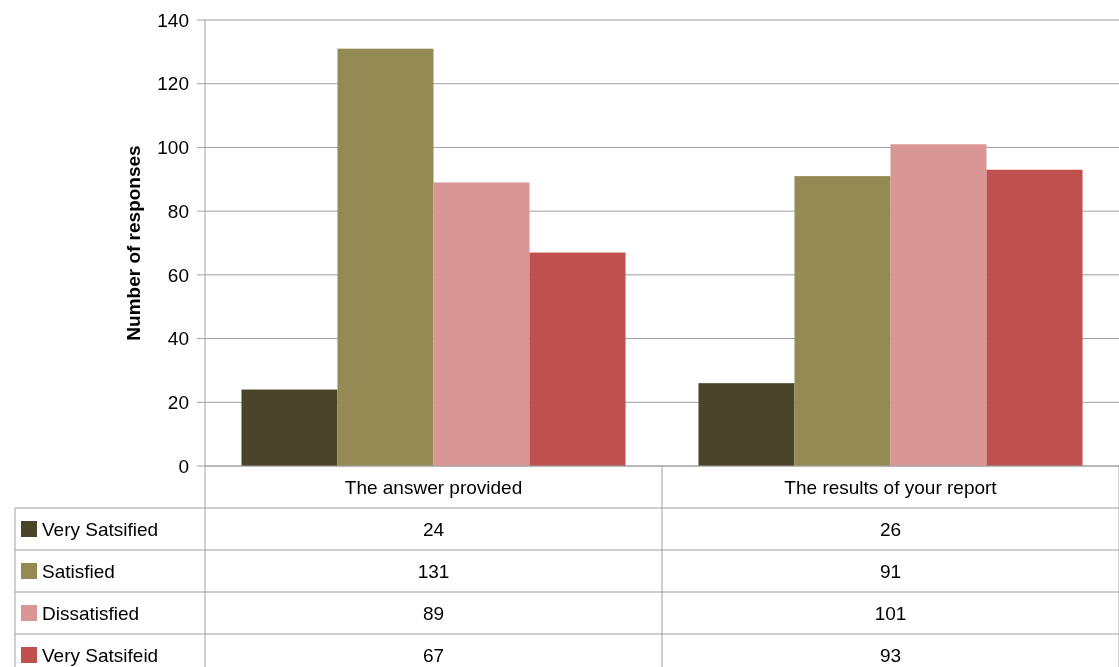  What do you see at coordinates (173, 84) in the screenshot?
I see `y-tick-label: 120` at bounding box center [173, 84].